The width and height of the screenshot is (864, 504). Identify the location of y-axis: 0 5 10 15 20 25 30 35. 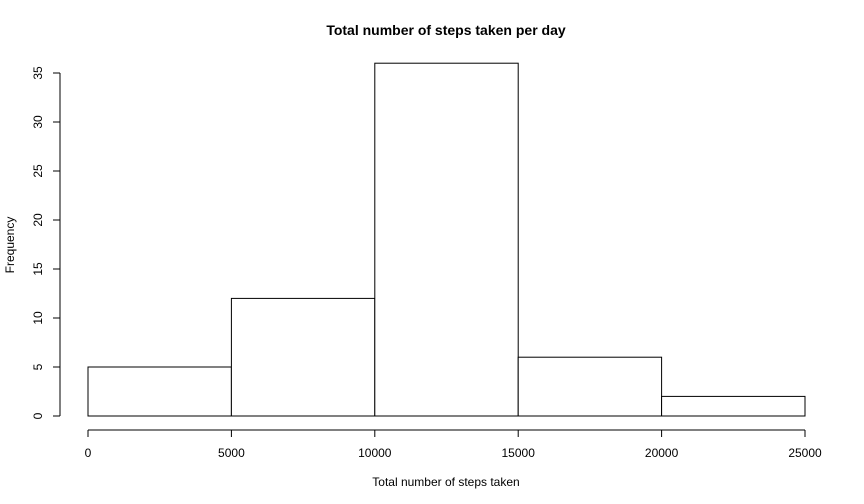
(46, 242).